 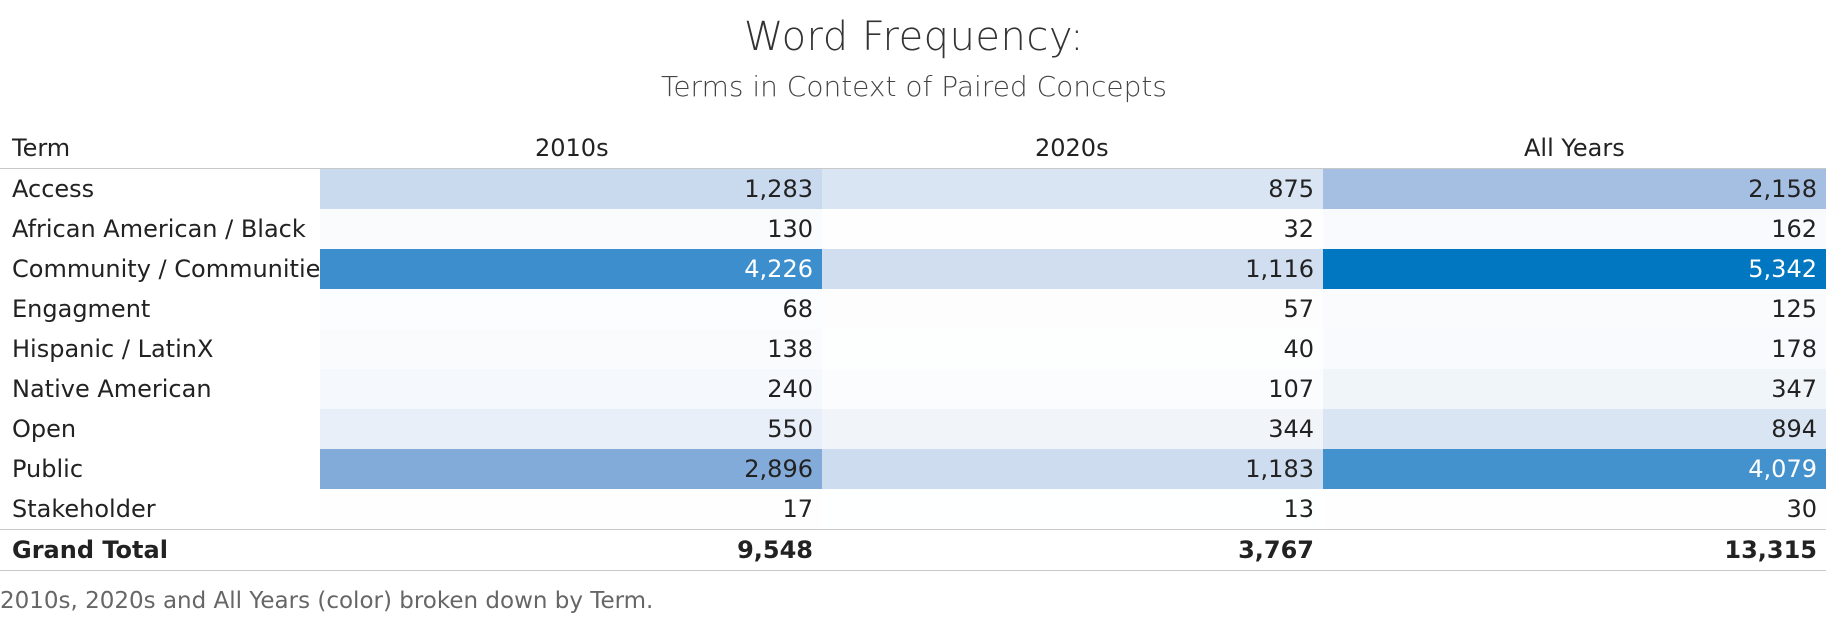 What do you see at coordinates (572, 148) in the screenshot?
I see `column-header-2010s: 2010s` at bounding box center [572, 148].